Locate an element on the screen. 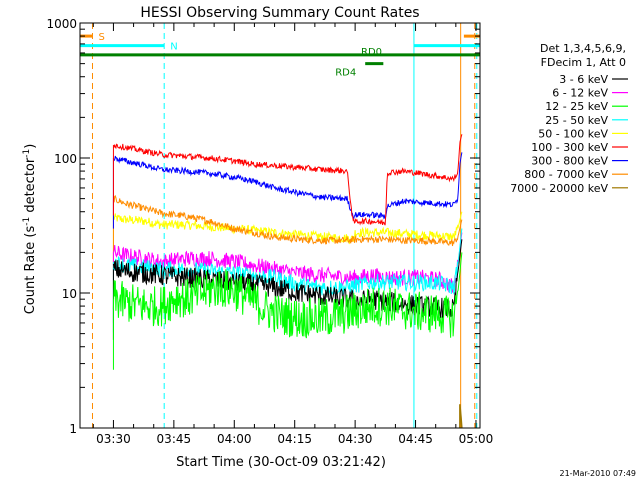 This screenshot has height=480, width=640. y-tick-label-1: 10 is located at coordinates (69, 294).